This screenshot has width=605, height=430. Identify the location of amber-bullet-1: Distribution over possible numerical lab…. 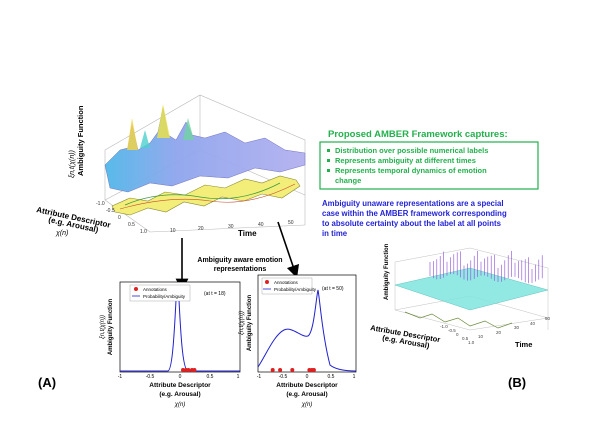
(411, 150).